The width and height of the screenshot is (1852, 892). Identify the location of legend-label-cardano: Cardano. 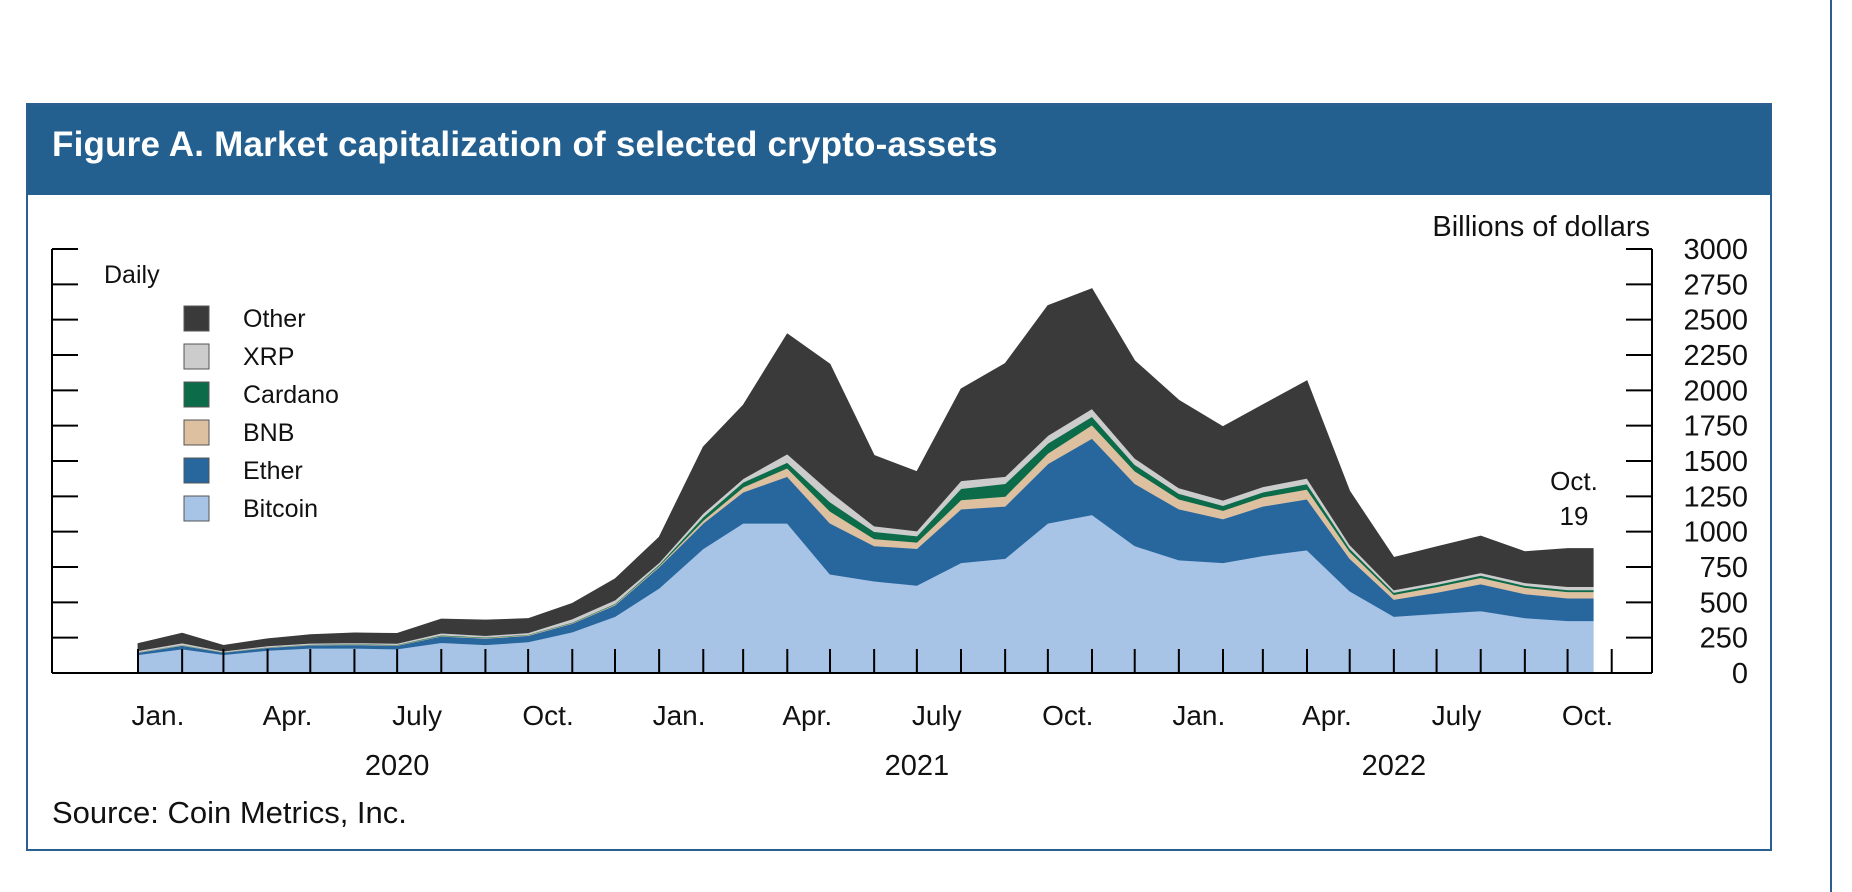
(291, 395).